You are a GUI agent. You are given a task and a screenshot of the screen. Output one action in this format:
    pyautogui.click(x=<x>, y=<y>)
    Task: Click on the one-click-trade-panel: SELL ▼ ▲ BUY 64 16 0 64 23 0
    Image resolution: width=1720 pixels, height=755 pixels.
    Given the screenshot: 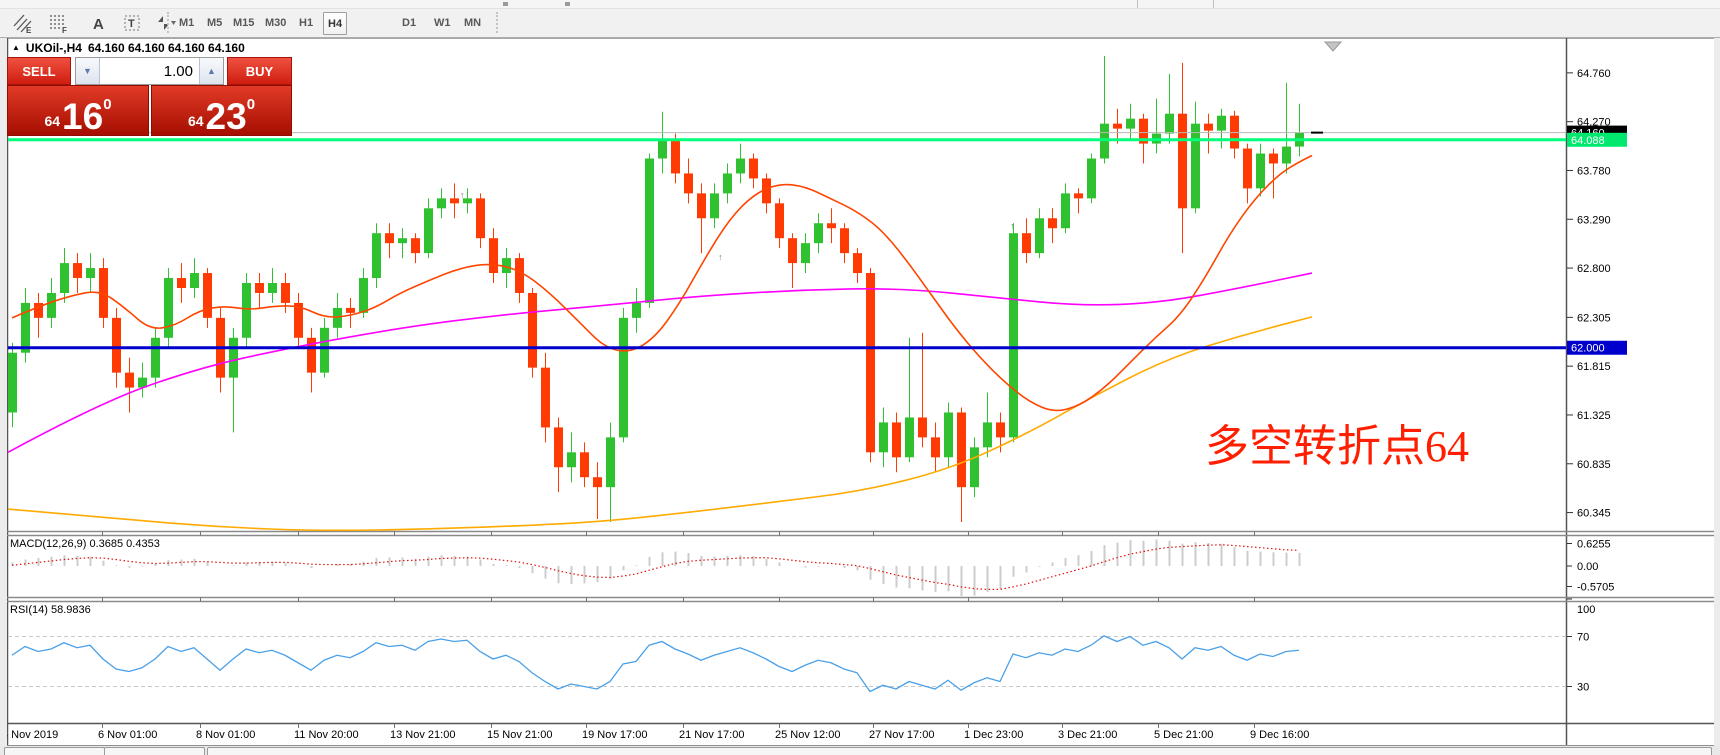 What is the action you would take?
    pyautogui.click(x=149, y=96)
    